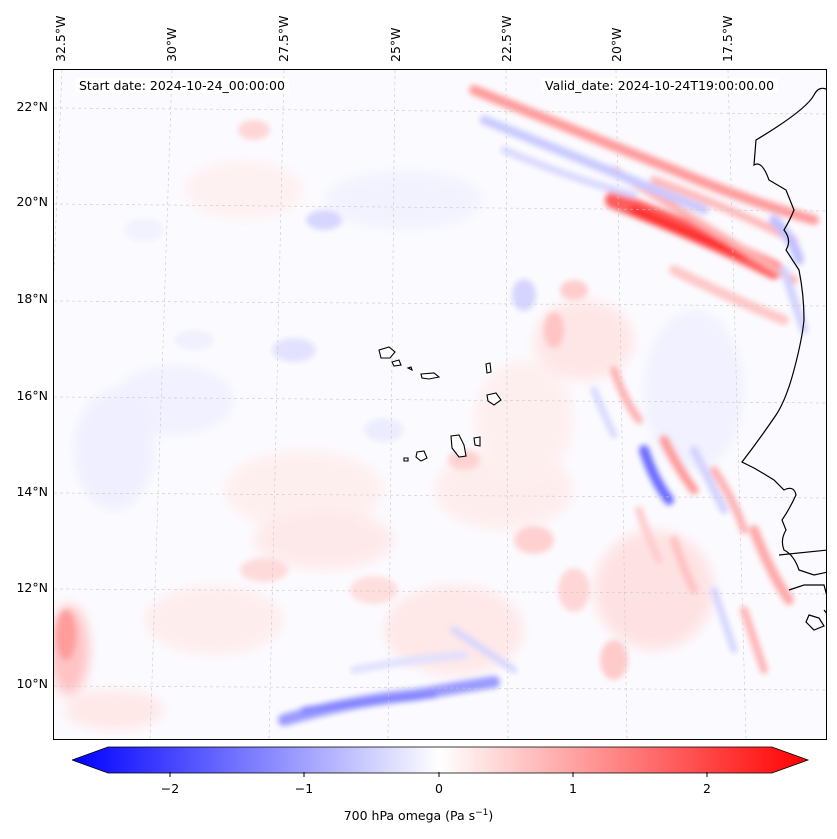 This screenshot has height=839, width=837. I want to click on sao-vicente, so click(396, 363).